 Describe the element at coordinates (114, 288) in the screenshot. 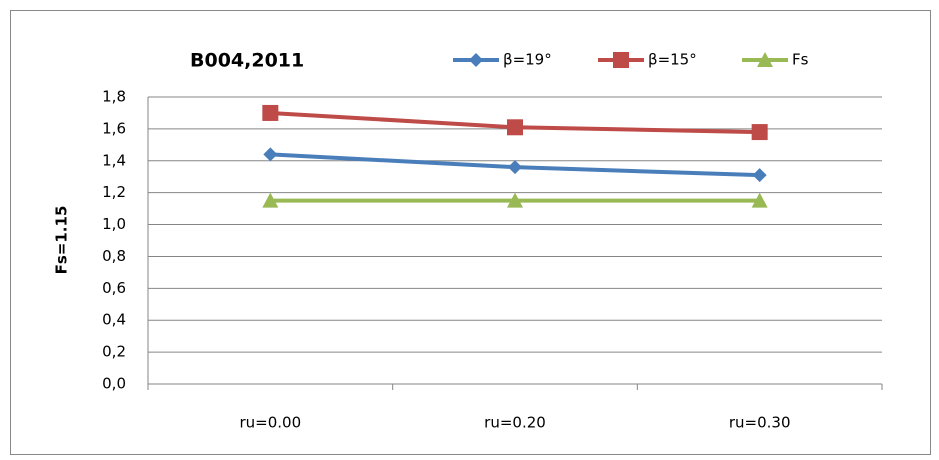

I see `y-tick-label: 0,6` at that location.